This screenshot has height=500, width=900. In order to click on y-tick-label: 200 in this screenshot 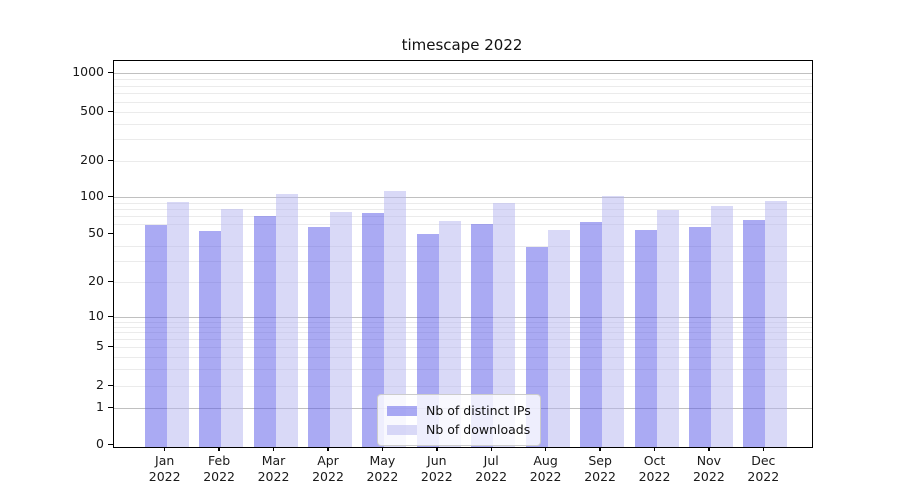, I will do `click(92, 159)`.